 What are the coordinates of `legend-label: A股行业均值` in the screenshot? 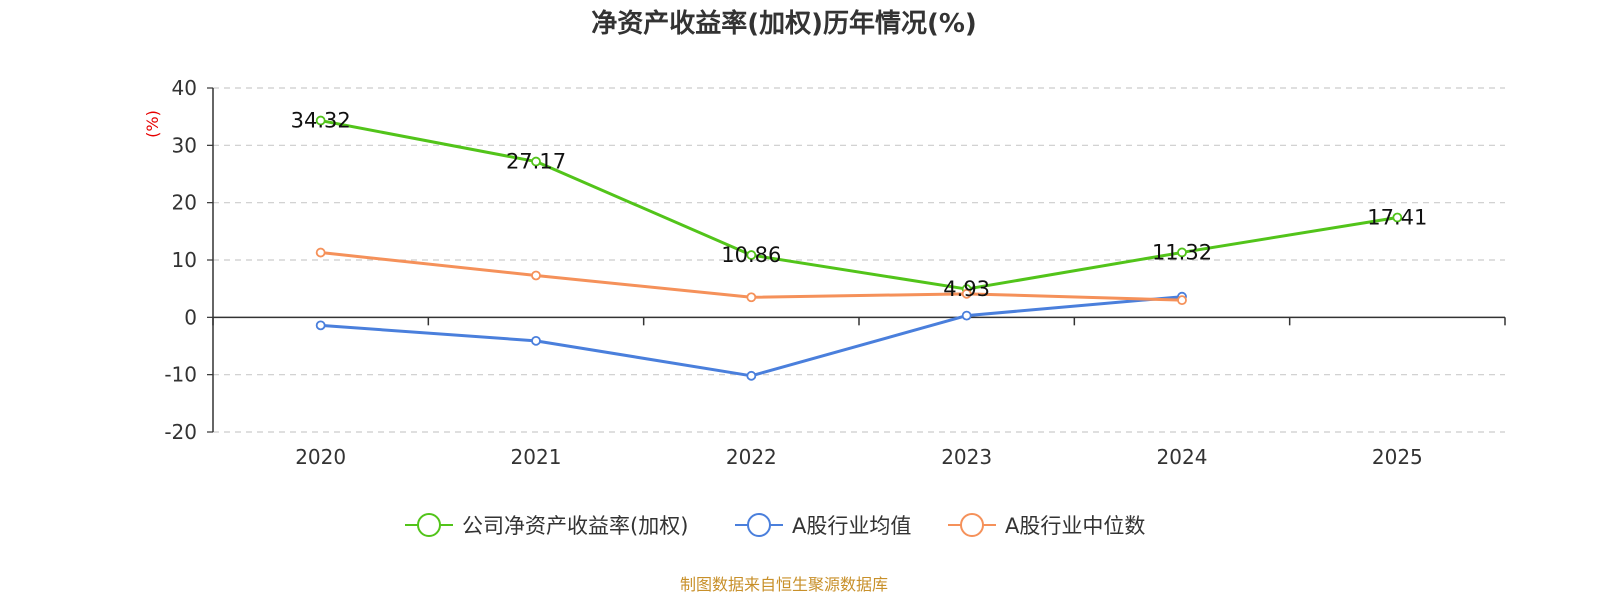 It's located at (851, 526).